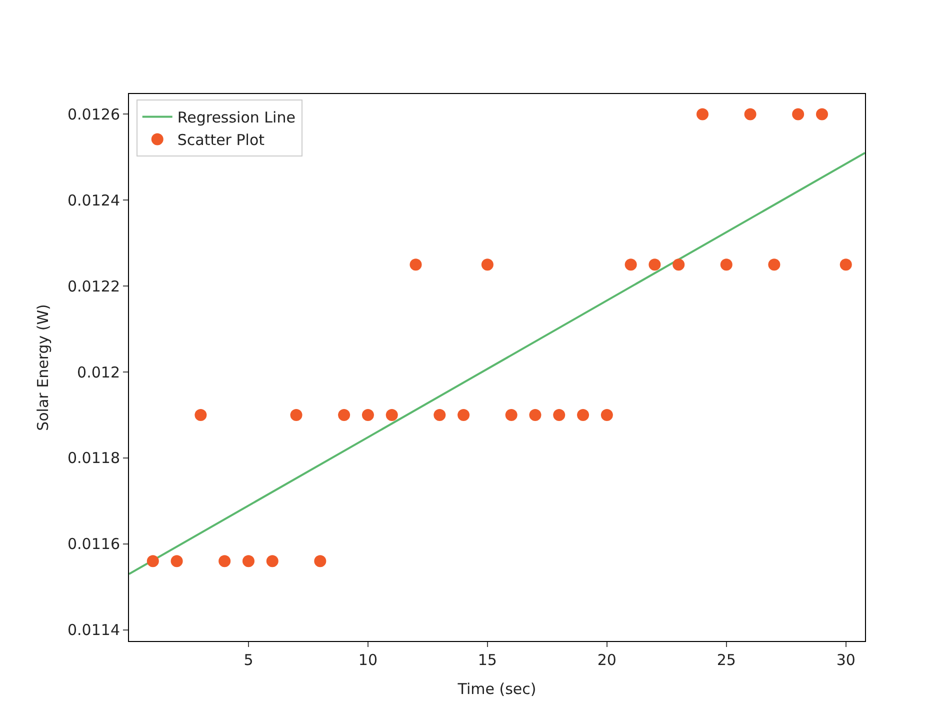 This screenshot has height=718, width=949. I want to click on legend-label: Regression Line, so click(236, 117).